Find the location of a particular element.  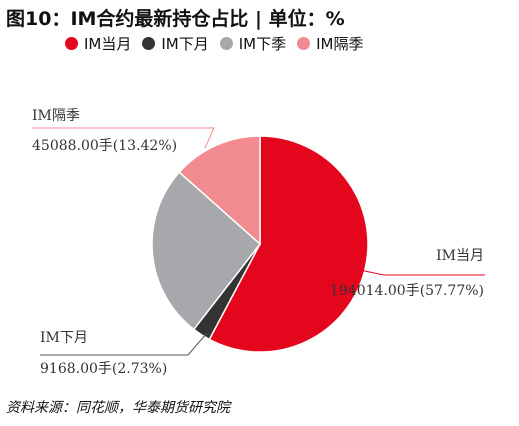

legend-label-3: IM隔季 is located at coordinates (340, 44).